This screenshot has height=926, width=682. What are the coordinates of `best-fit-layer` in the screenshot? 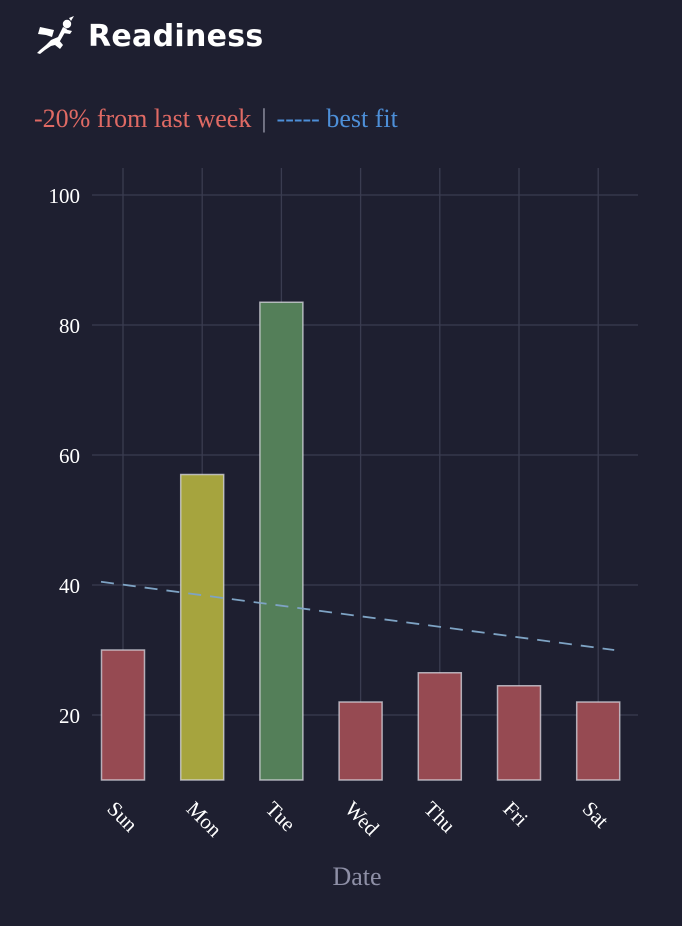 It's located at (357, 615).